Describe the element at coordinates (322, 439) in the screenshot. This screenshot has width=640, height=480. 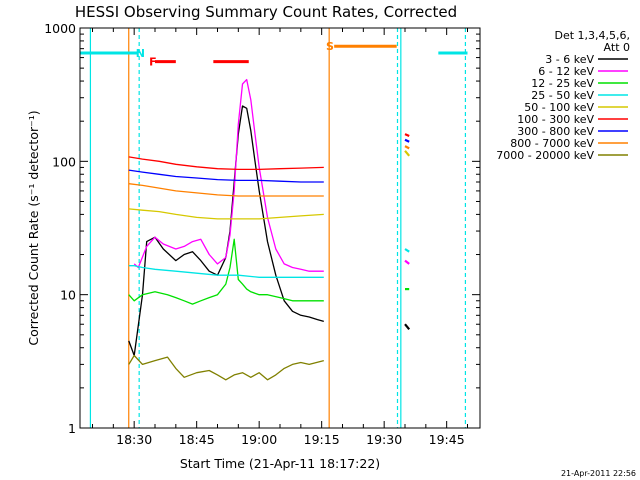
I see `x-tick-label-75: 19:15` at that location.